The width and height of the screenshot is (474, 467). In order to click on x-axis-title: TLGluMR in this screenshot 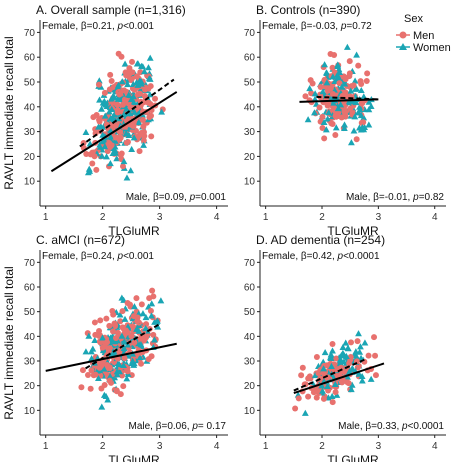, I will do `click(134, 457)`.